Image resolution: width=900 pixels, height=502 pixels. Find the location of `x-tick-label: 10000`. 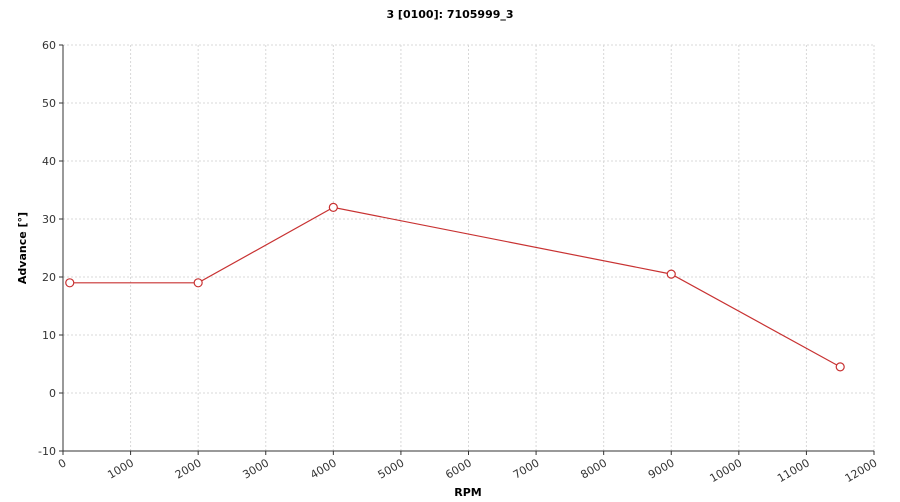

x-tick-label: 10000 is located at coordinates (726, 470).